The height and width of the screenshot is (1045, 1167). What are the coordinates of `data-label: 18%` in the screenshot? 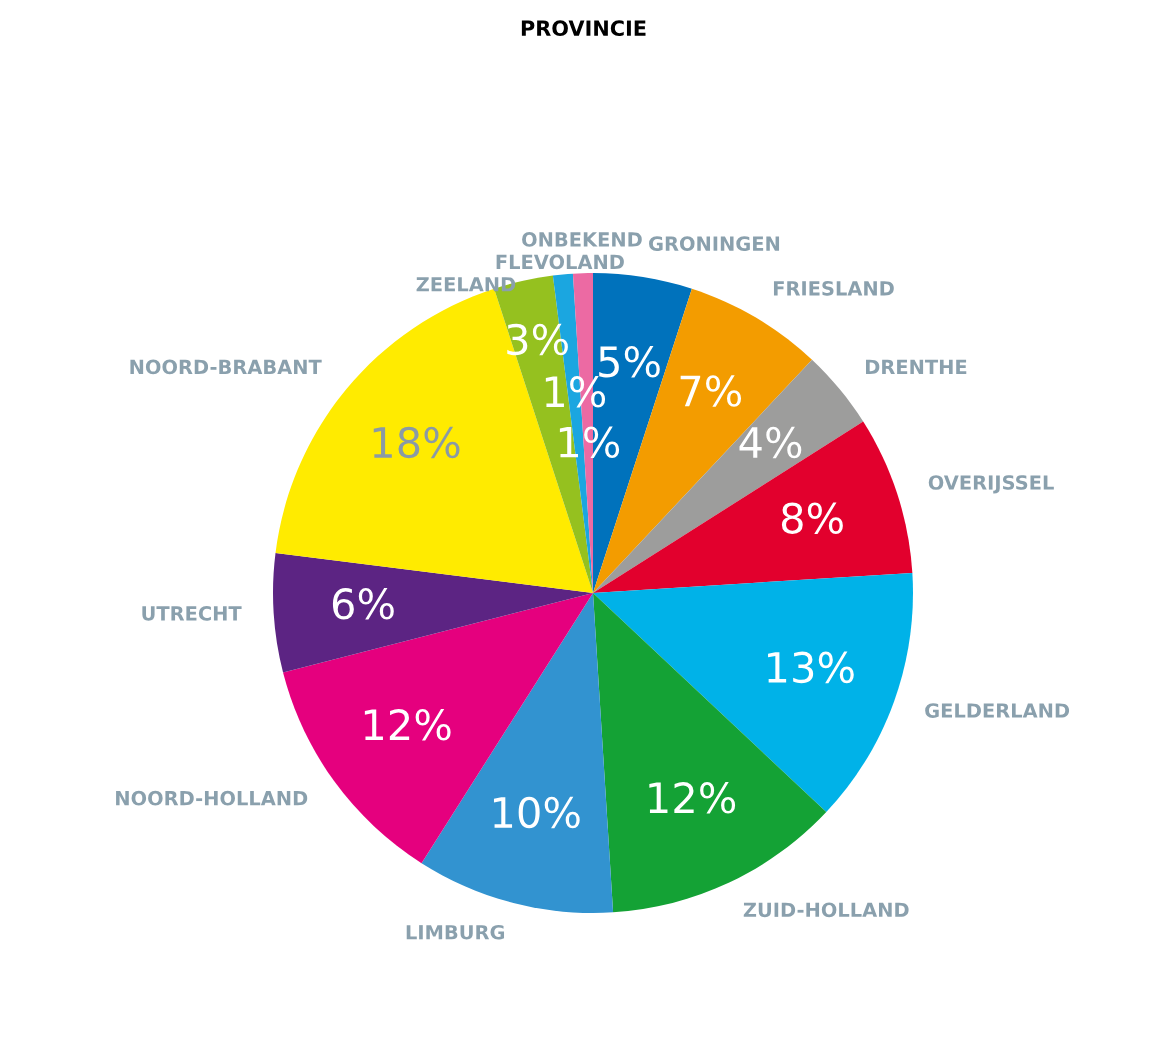 It's located at (416, 442).